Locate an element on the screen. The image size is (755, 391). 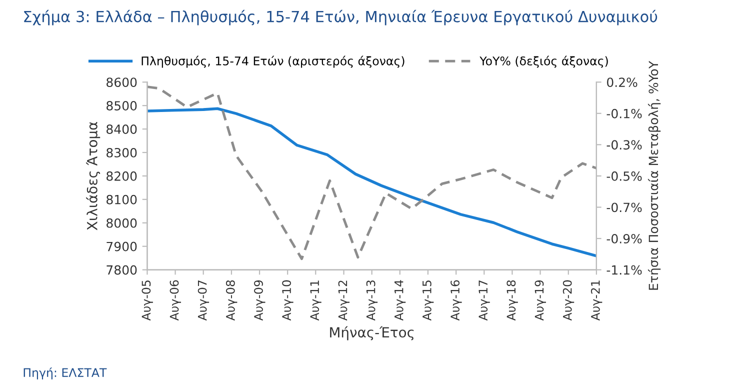
x-tick-label: Αυγ-05 is located at coordinates (147, 300).